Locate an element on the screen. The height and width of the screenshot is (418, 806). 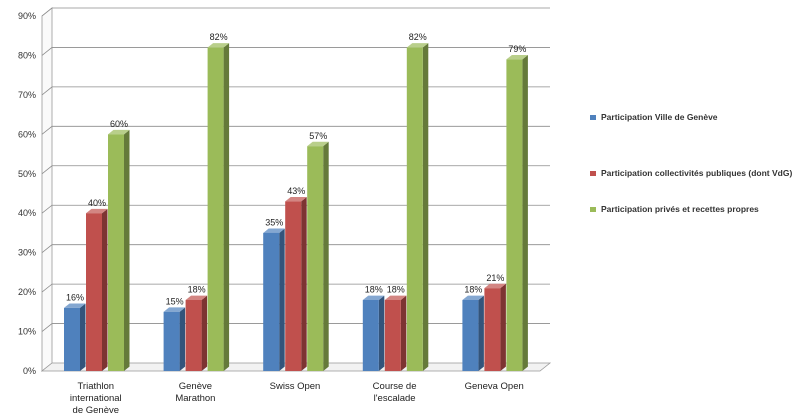
data-label: 79% is located at coordinates (517, 49).